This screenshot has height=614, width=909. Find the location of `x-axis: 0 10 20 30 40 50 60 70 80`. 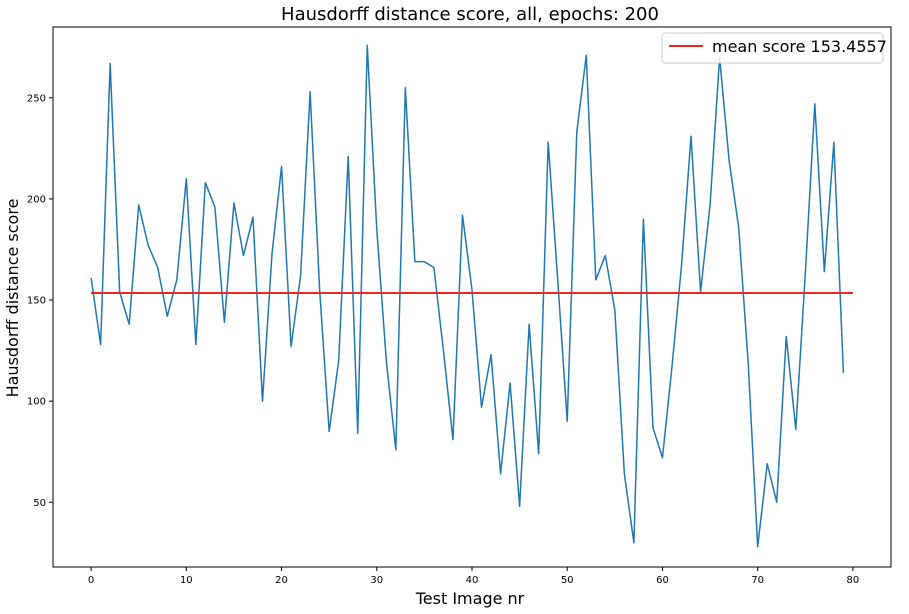

x-axis: 0 10 20 30 40 50 60 70 80 is located at coordinates (473, 576).